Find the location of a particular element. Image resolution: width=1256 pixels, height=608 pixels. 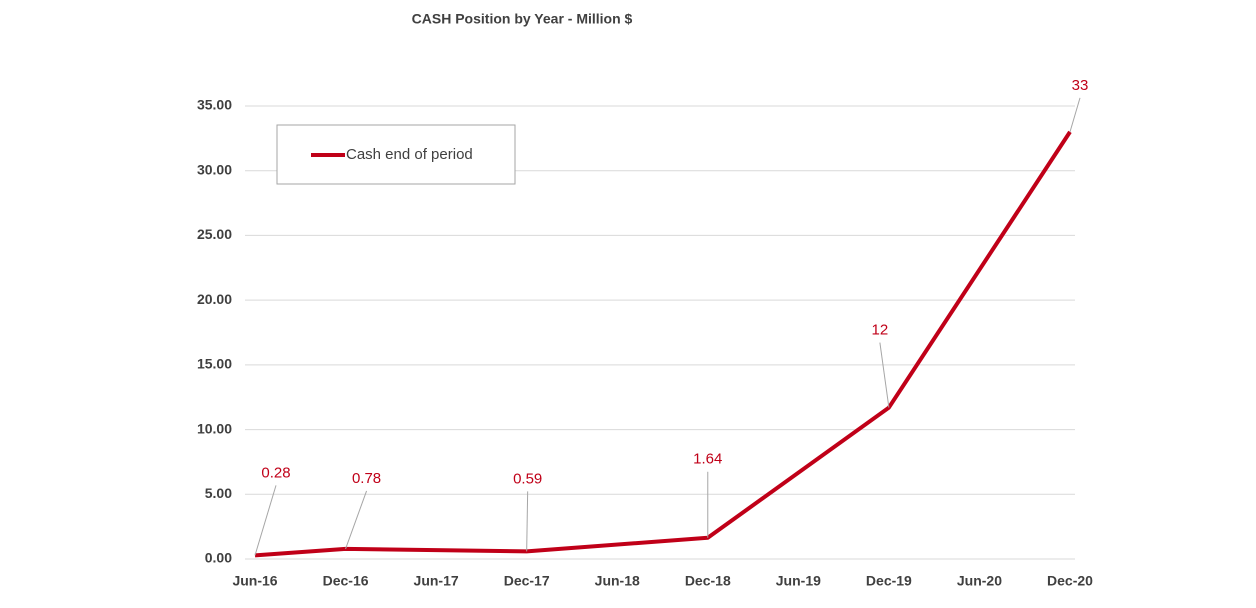

y-tick-label: 15.00 is located at coordinates (214, 364).